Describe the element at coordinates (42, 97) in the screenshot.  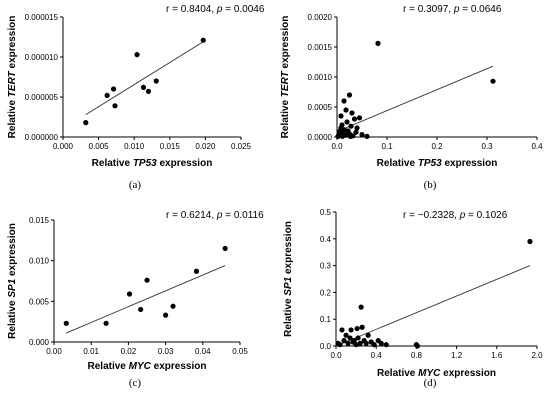
I see `y-tick-label: 0.000005` at that location.